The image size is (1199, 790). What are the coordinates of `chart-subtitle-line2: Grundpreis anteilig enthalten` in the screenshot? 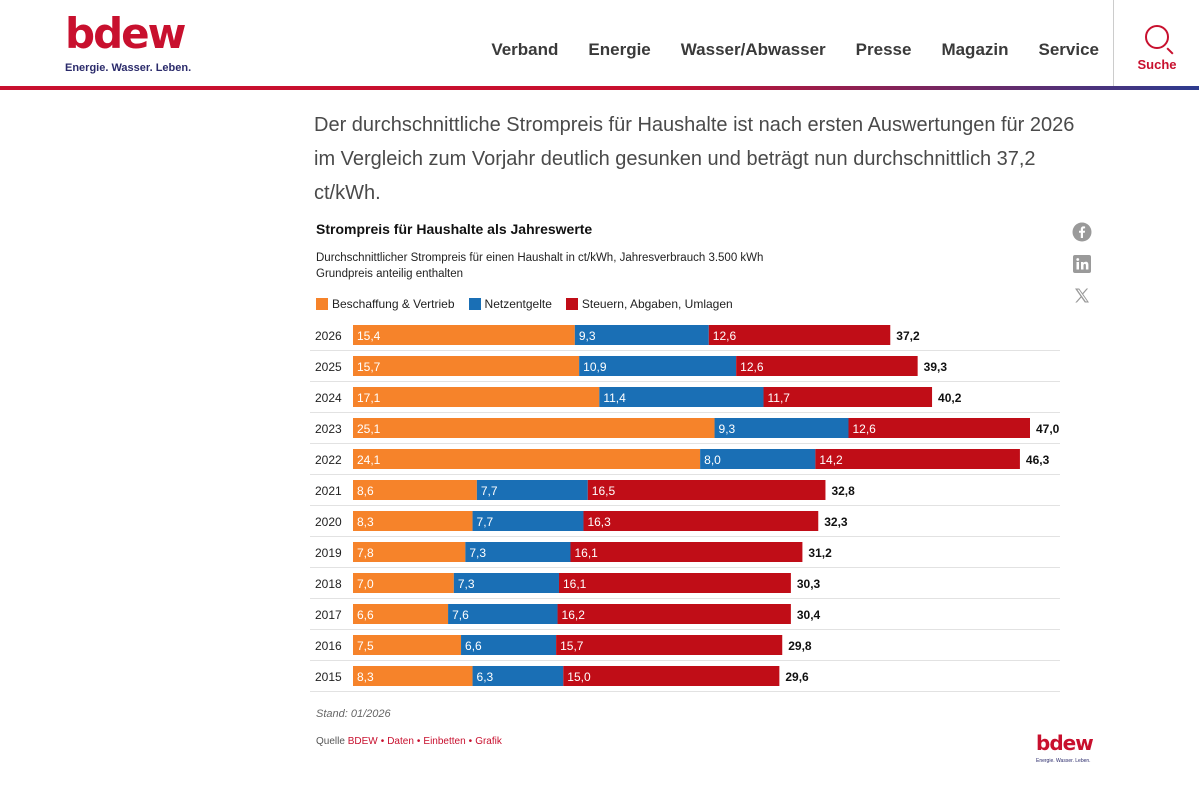 It's located at (390, 274).